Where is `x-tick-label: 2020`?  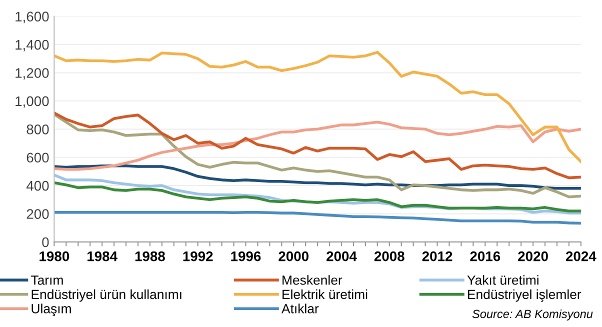
x-tick-label: 2020 is located at coordinates (533, 256).